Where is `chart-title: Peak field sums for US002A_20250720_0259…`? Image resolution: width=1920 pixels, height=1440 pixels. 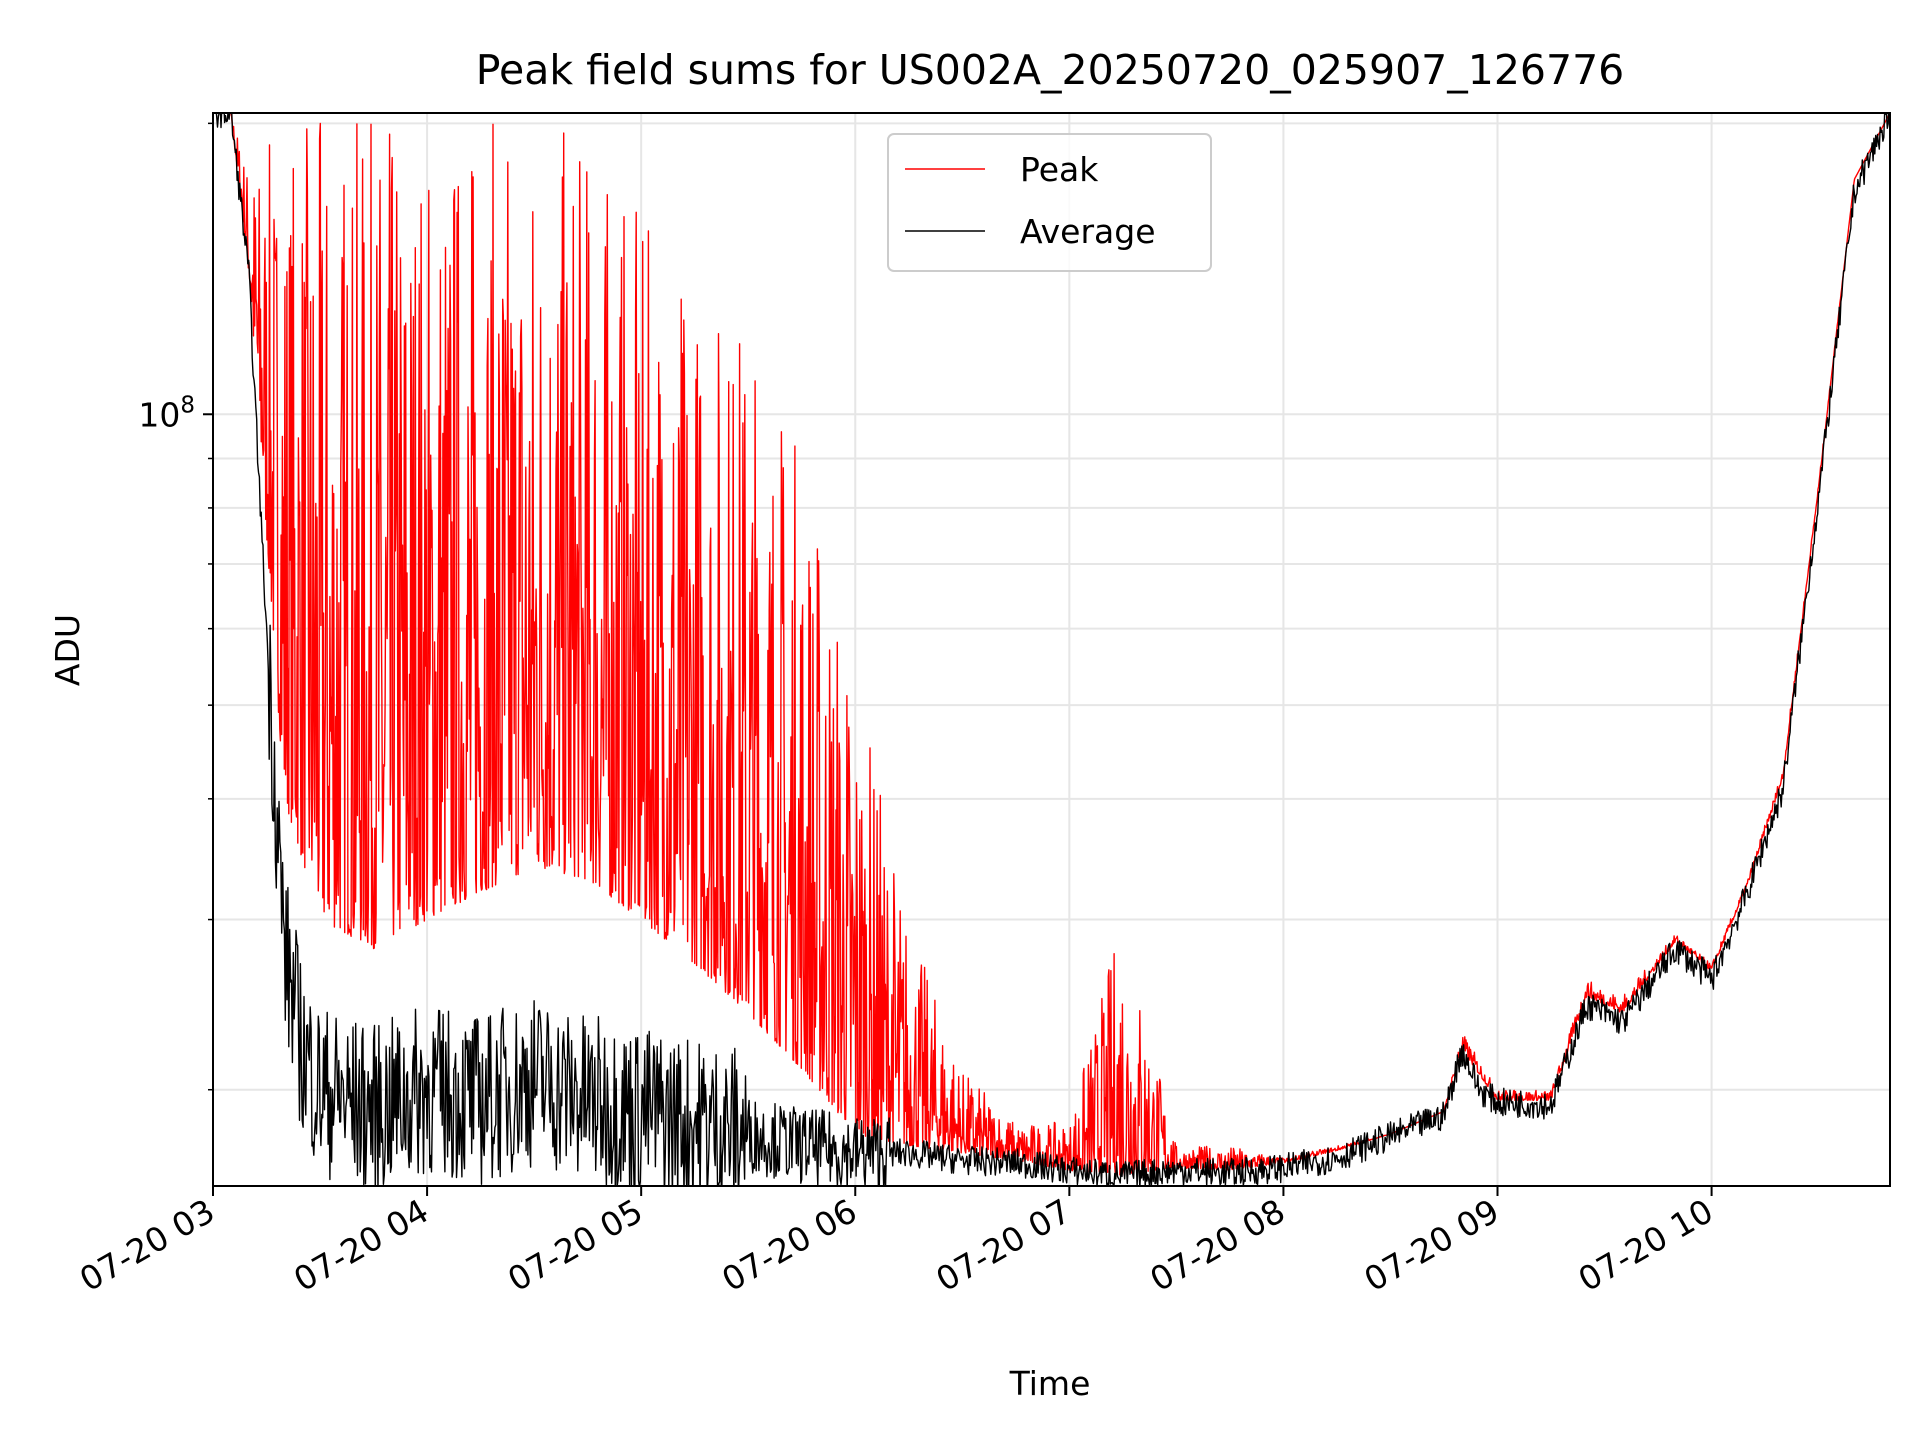 chart-title: Peak field sums for US002A_20250720_0259… is located at coordinates (1050, 70).